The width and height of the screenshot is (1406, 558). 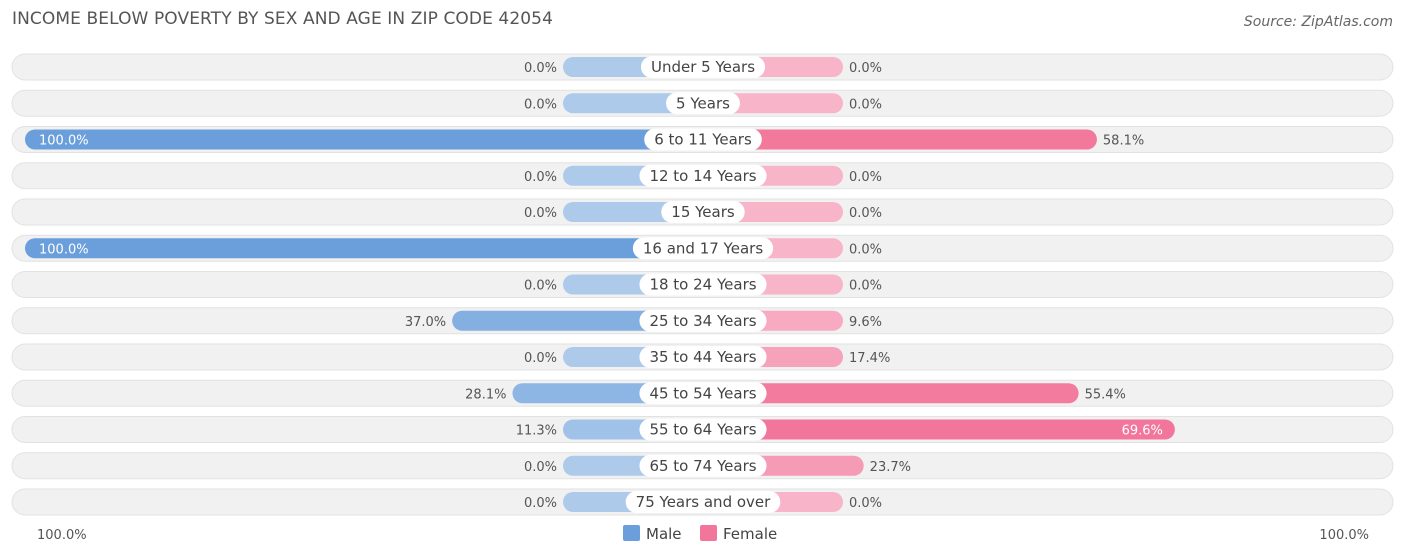 I want to click on category-label: 16 and 17 Years, so click(x=703, y=248).